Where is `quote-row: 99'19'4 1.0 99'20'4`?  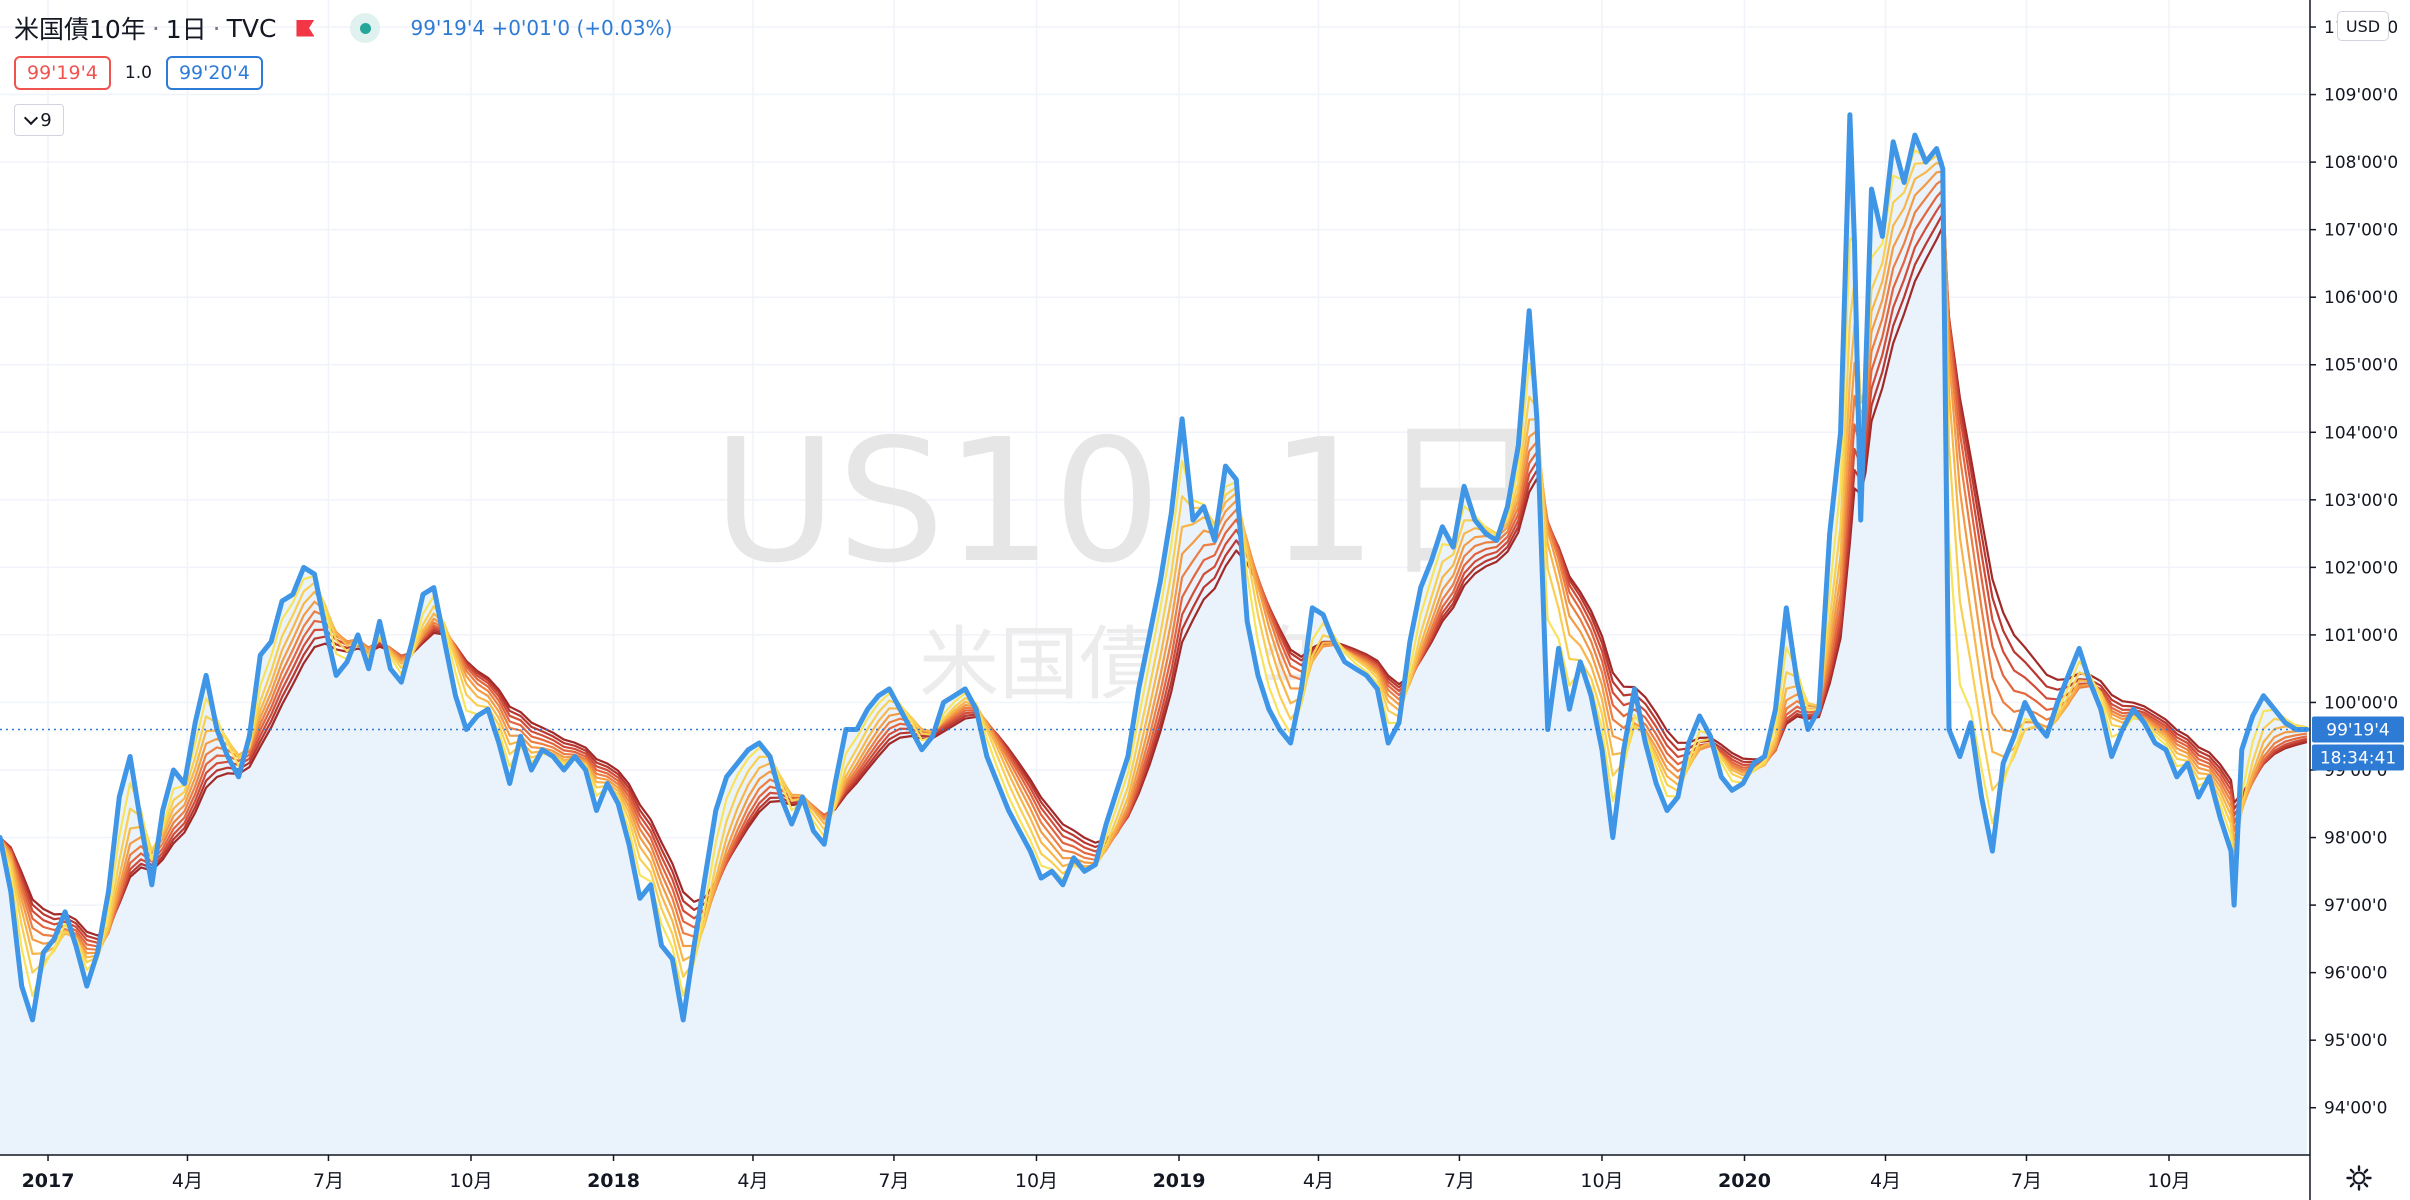 quote-row: 99'19'4 1.0 99'20'4 is located at coordinates (138, 73).